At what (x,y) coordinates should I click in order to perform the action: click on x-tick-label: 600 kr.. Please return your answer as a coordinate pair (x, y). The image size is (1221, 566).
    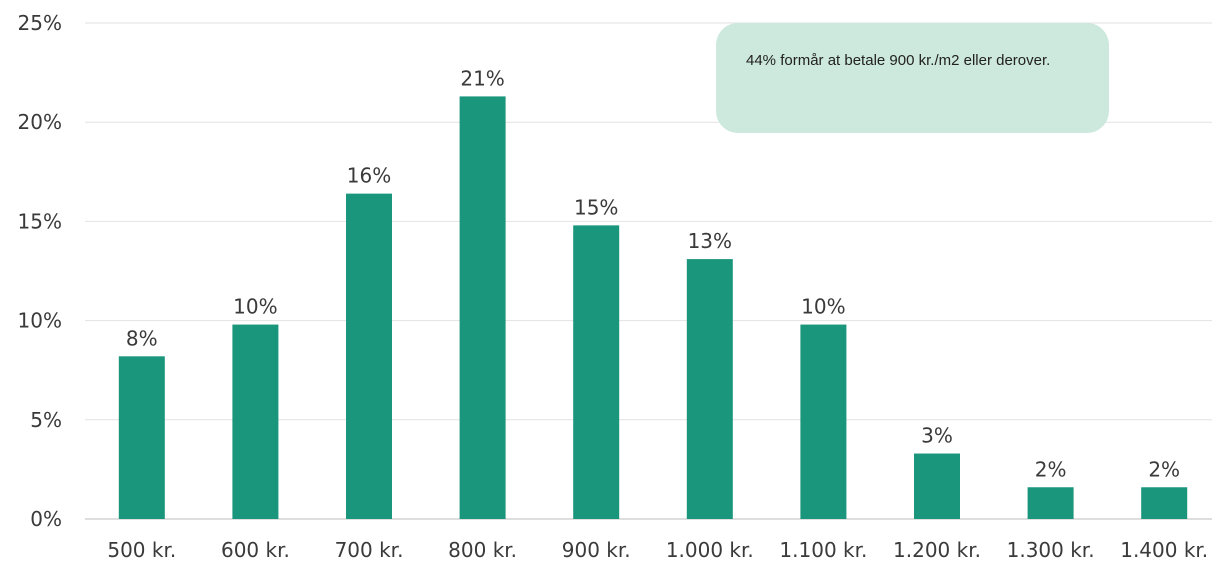
    Looking at the image, I should click on (255, 550).